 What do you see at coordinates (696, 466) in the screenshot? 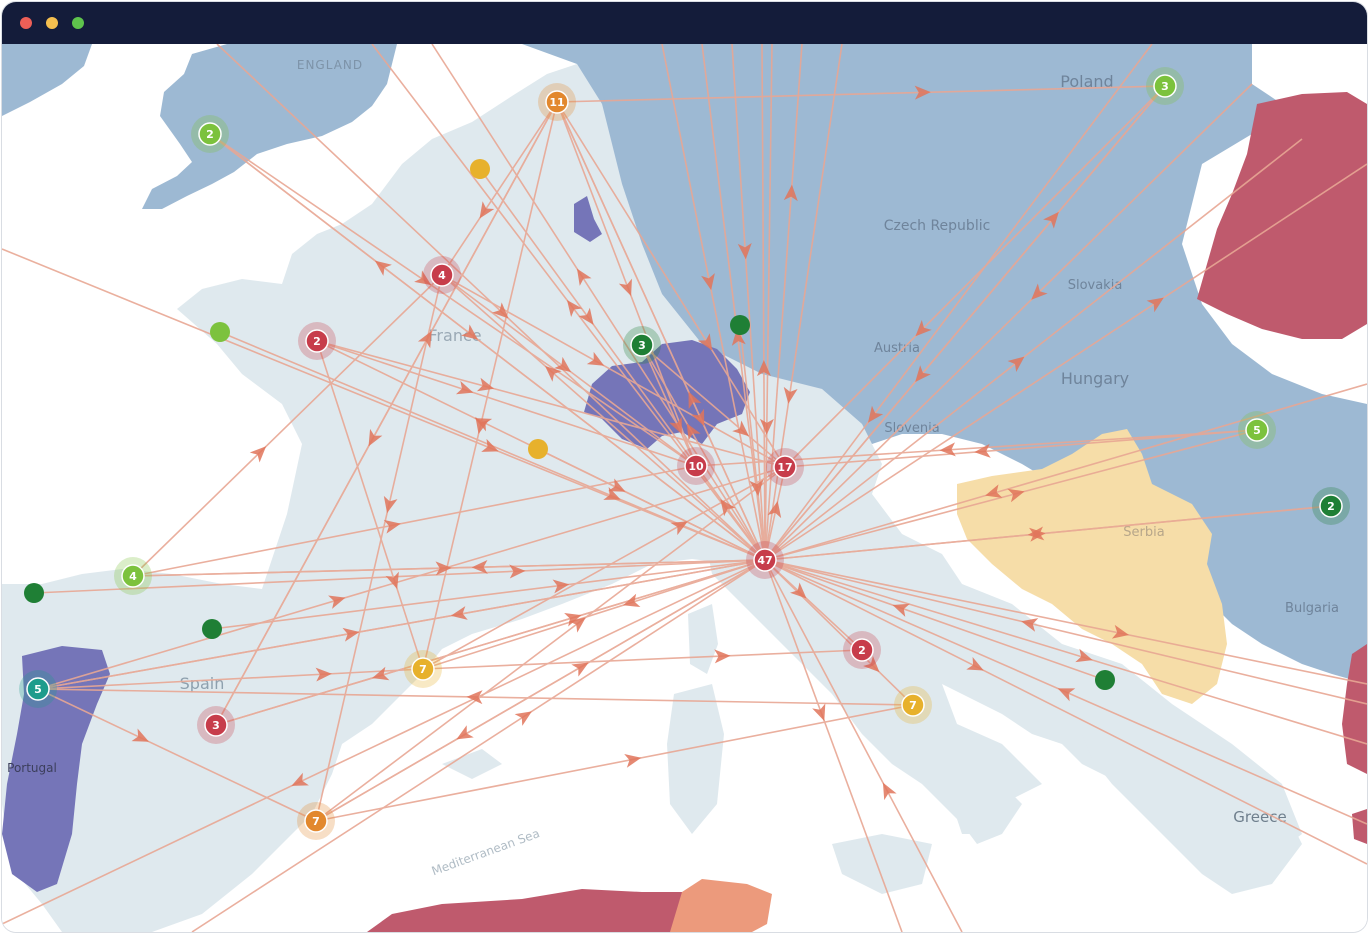
I see `cluster-marker: 10` at bounding box center [696, 466].